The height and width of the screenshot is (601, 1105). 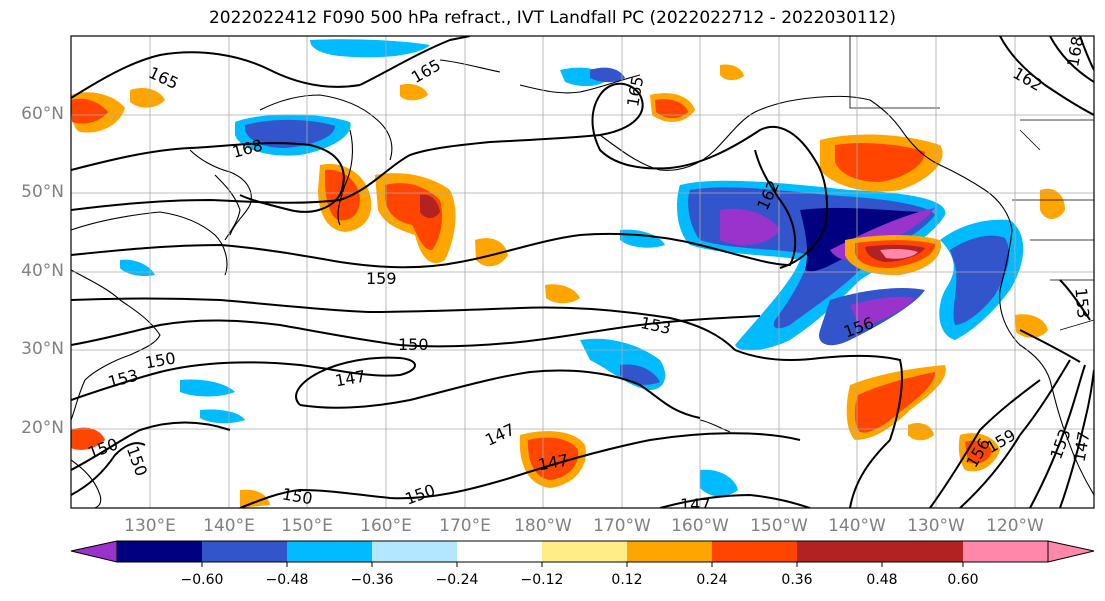 What do you see at coordinates (372, 580) in the screenshot?
I see `colorbar-tick-label: −0.36` at bounding box center [372, 580].